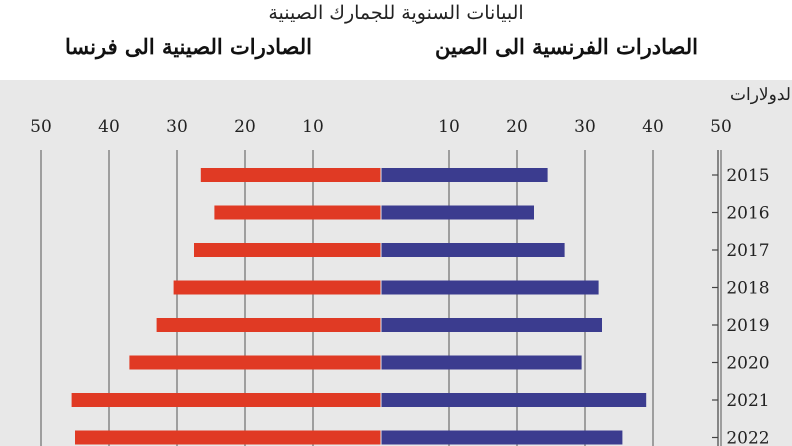  What do you see at coordinates (761, 95) in the screenshot?
I see `unit-label: بمليارات الدولارات` at bounding box center [761, 95].